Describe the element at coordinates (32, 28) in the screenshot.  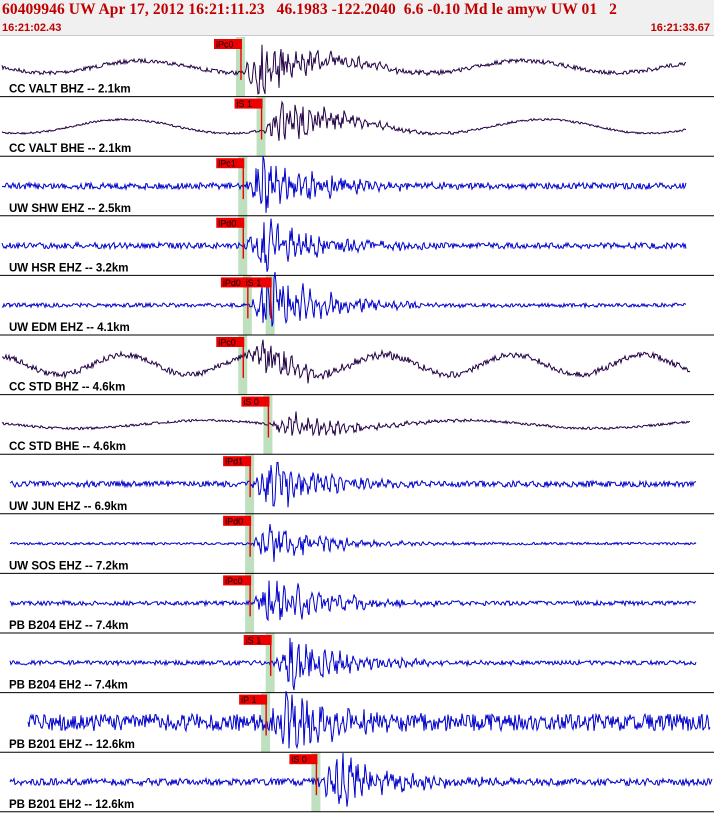
I see `time-start-label: 16:21:02.43` at that location.